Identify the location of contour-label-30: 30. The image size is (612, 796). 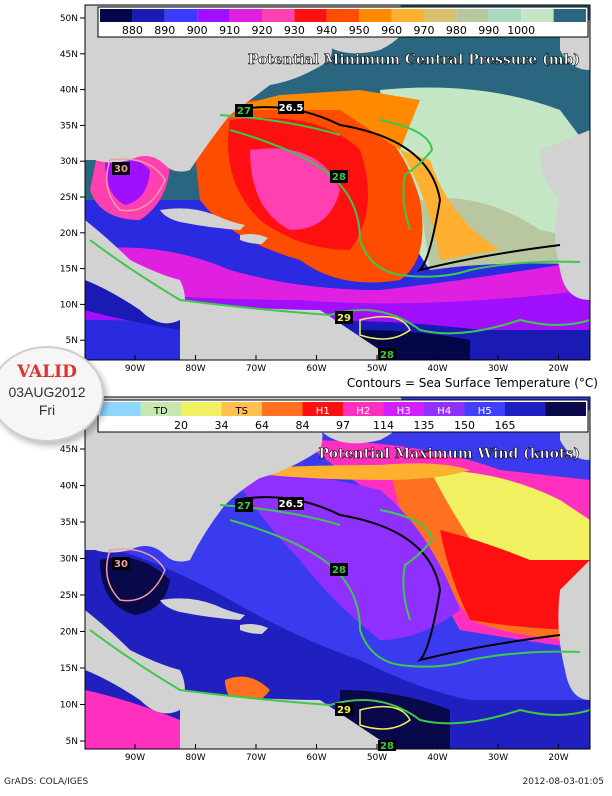
(121, 169).